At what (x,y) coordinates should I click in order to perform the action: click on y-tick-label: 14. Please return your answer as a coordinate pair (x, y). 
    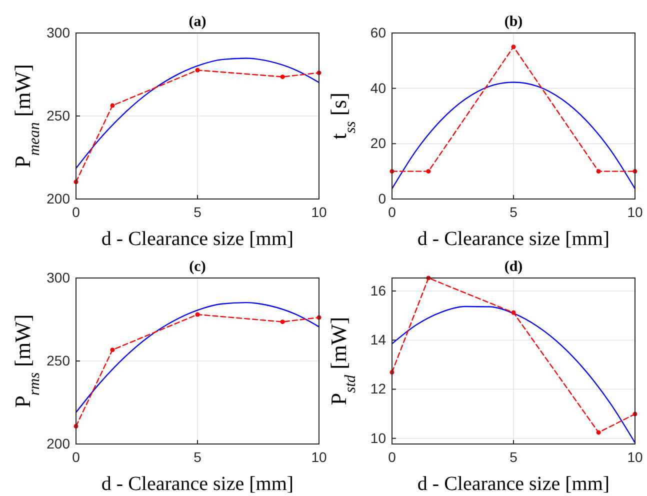
    Looking at the image, I should click on (378, 340).